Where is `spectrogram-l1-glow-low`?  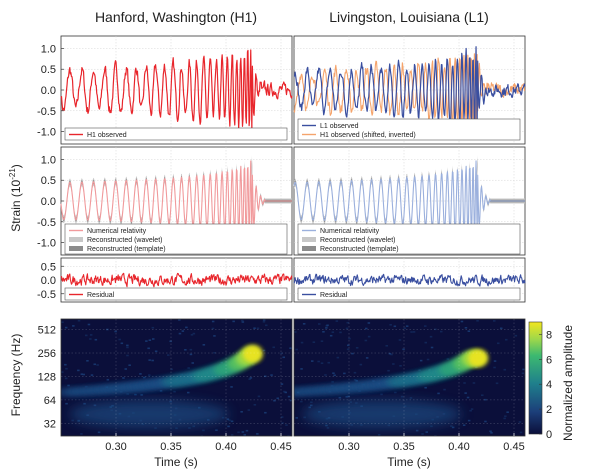
spectrogram-l1-glow-low is located at coordinates (382, 414).